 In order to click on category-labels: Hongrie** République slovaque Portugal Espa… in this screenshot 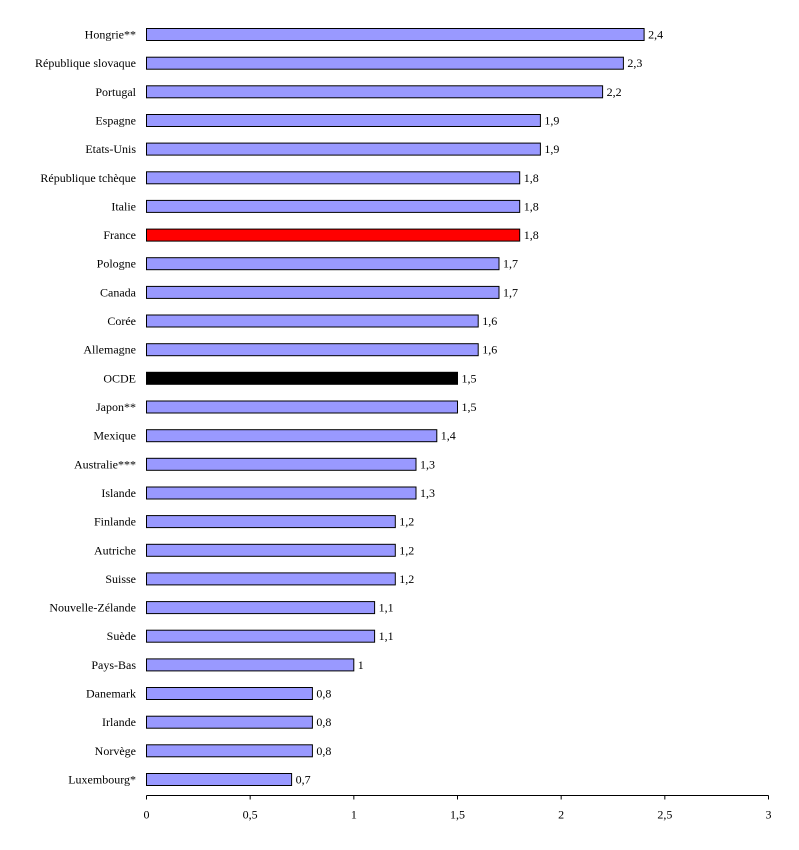, I will do `click(86, 407)`.